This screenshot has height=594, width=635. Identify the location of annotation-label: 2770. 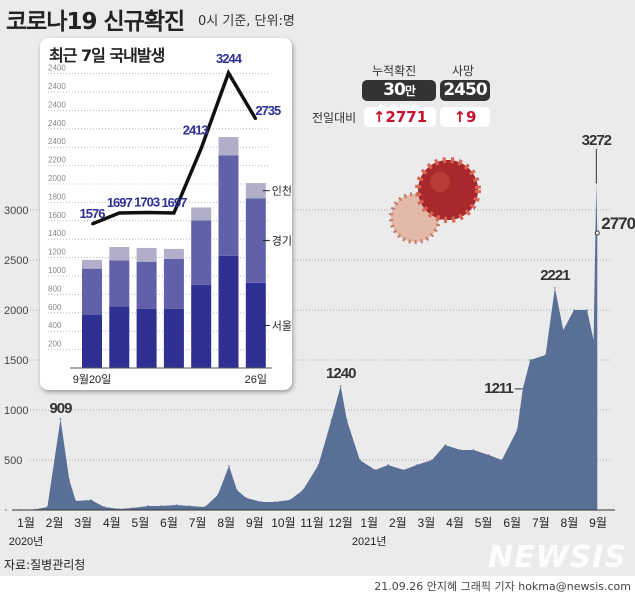
(618, 223).